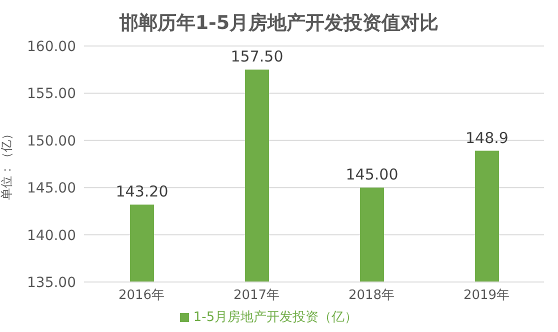 The width and height of the screenshot is (558, 332). Describe the element at coordinates (486, 296) in the screenshot. I see `x-tick-label: 2019年` at that location.